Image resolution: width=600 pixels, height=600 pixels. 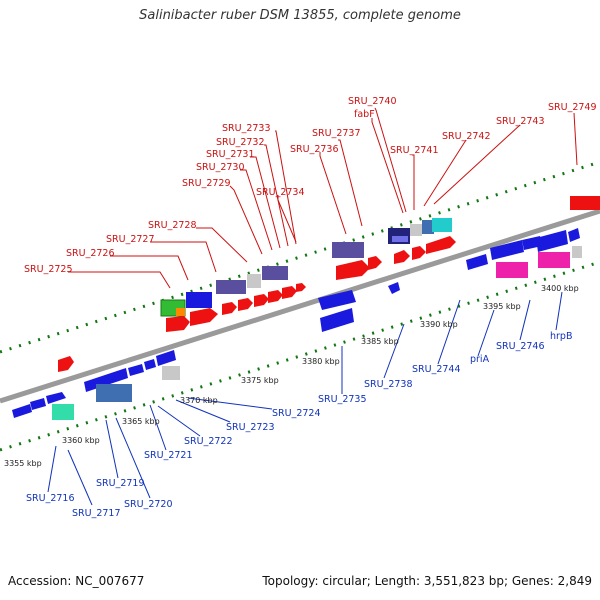 I want to click on tick-label: 3360 kbp, so click(x=81, y=440).